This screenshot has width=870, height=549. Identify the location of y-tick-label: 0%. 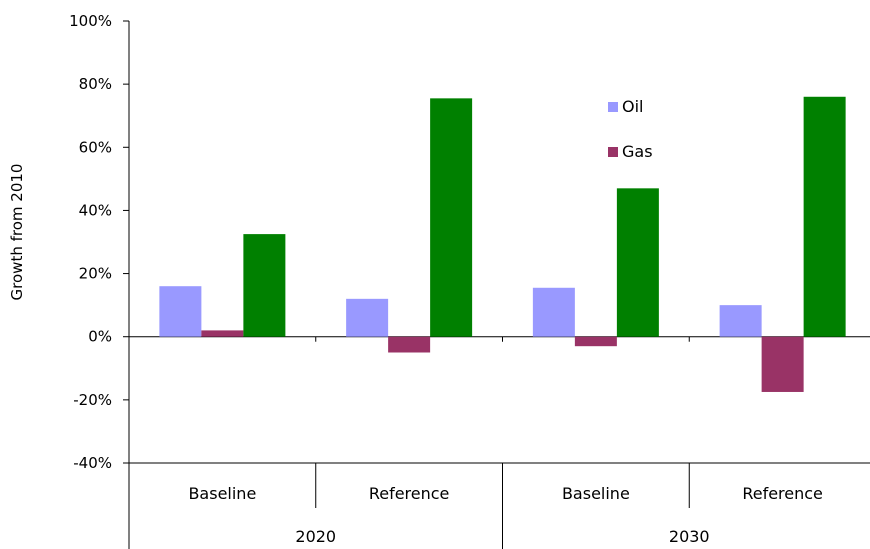
(100, 337).